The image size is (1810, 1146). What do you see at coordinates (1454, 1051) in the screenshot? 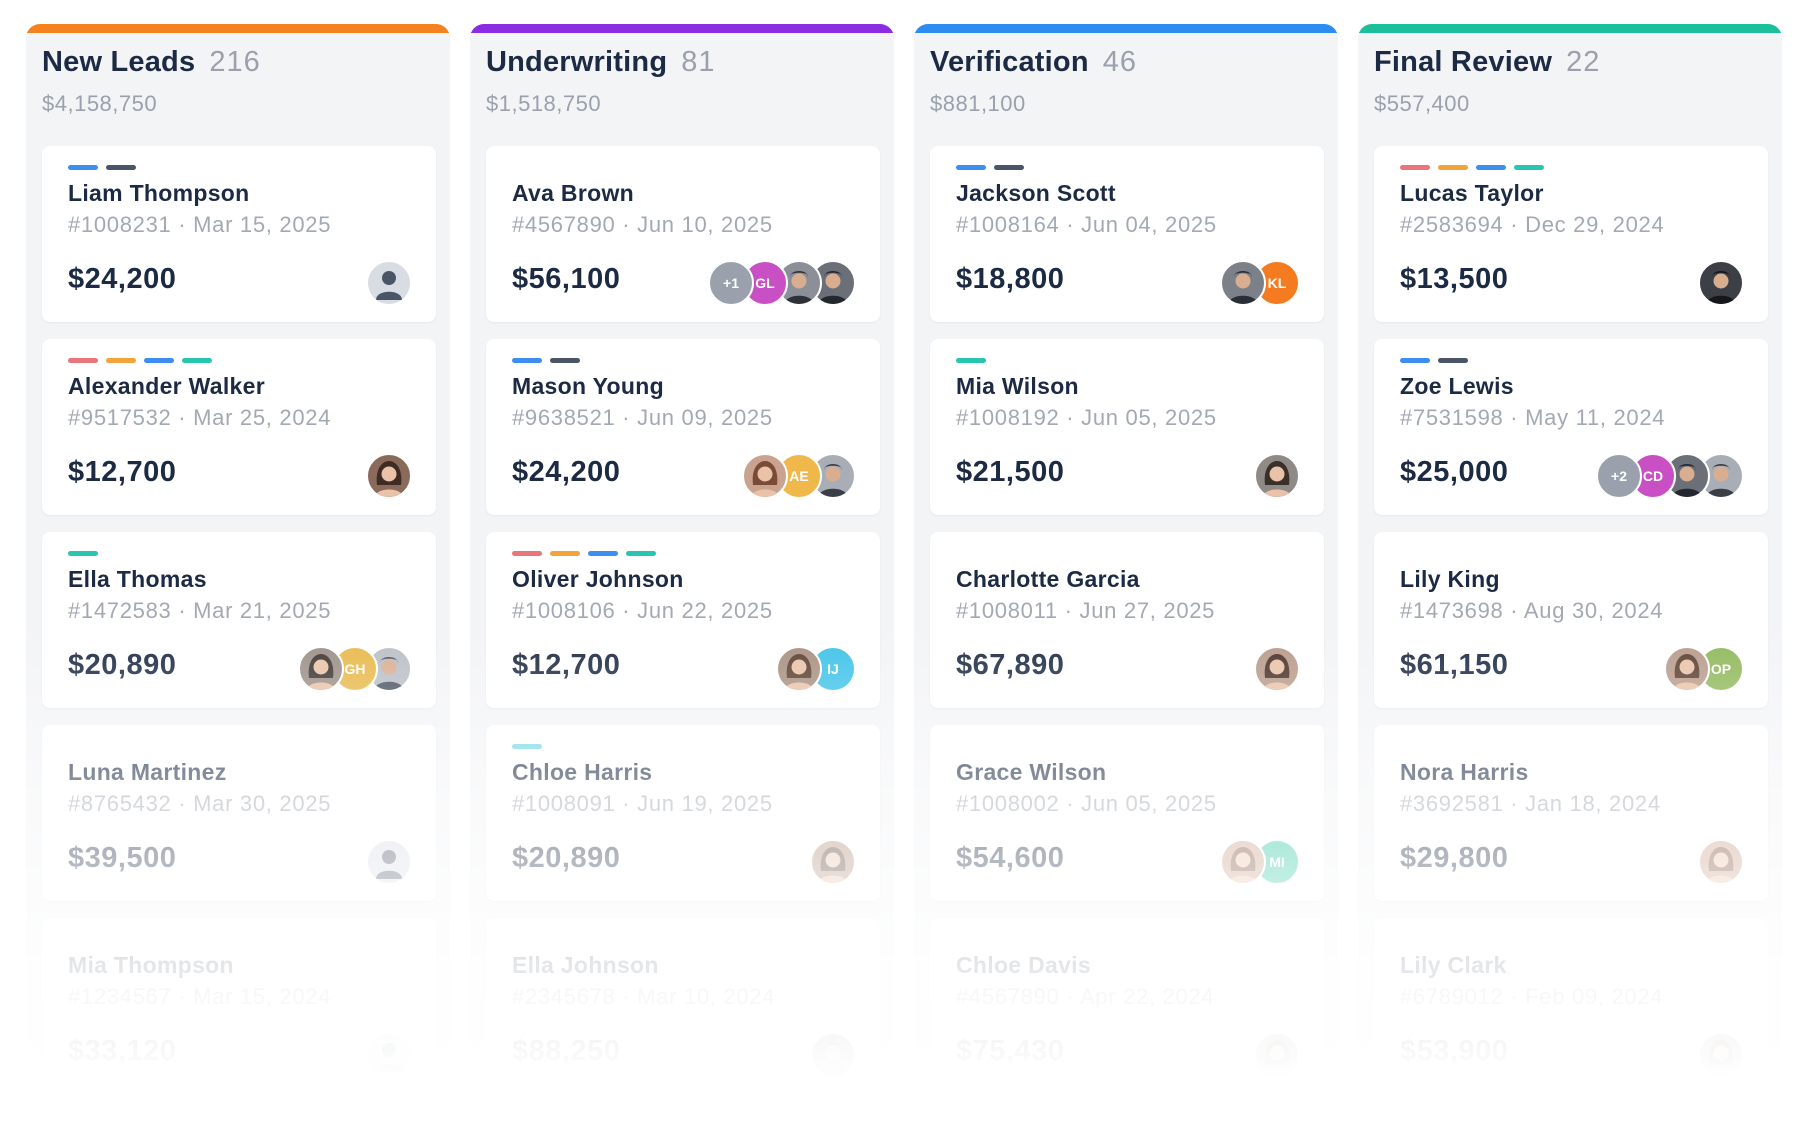
I see `deal-amount: $53,900` at bounding box center [1454, 1051].